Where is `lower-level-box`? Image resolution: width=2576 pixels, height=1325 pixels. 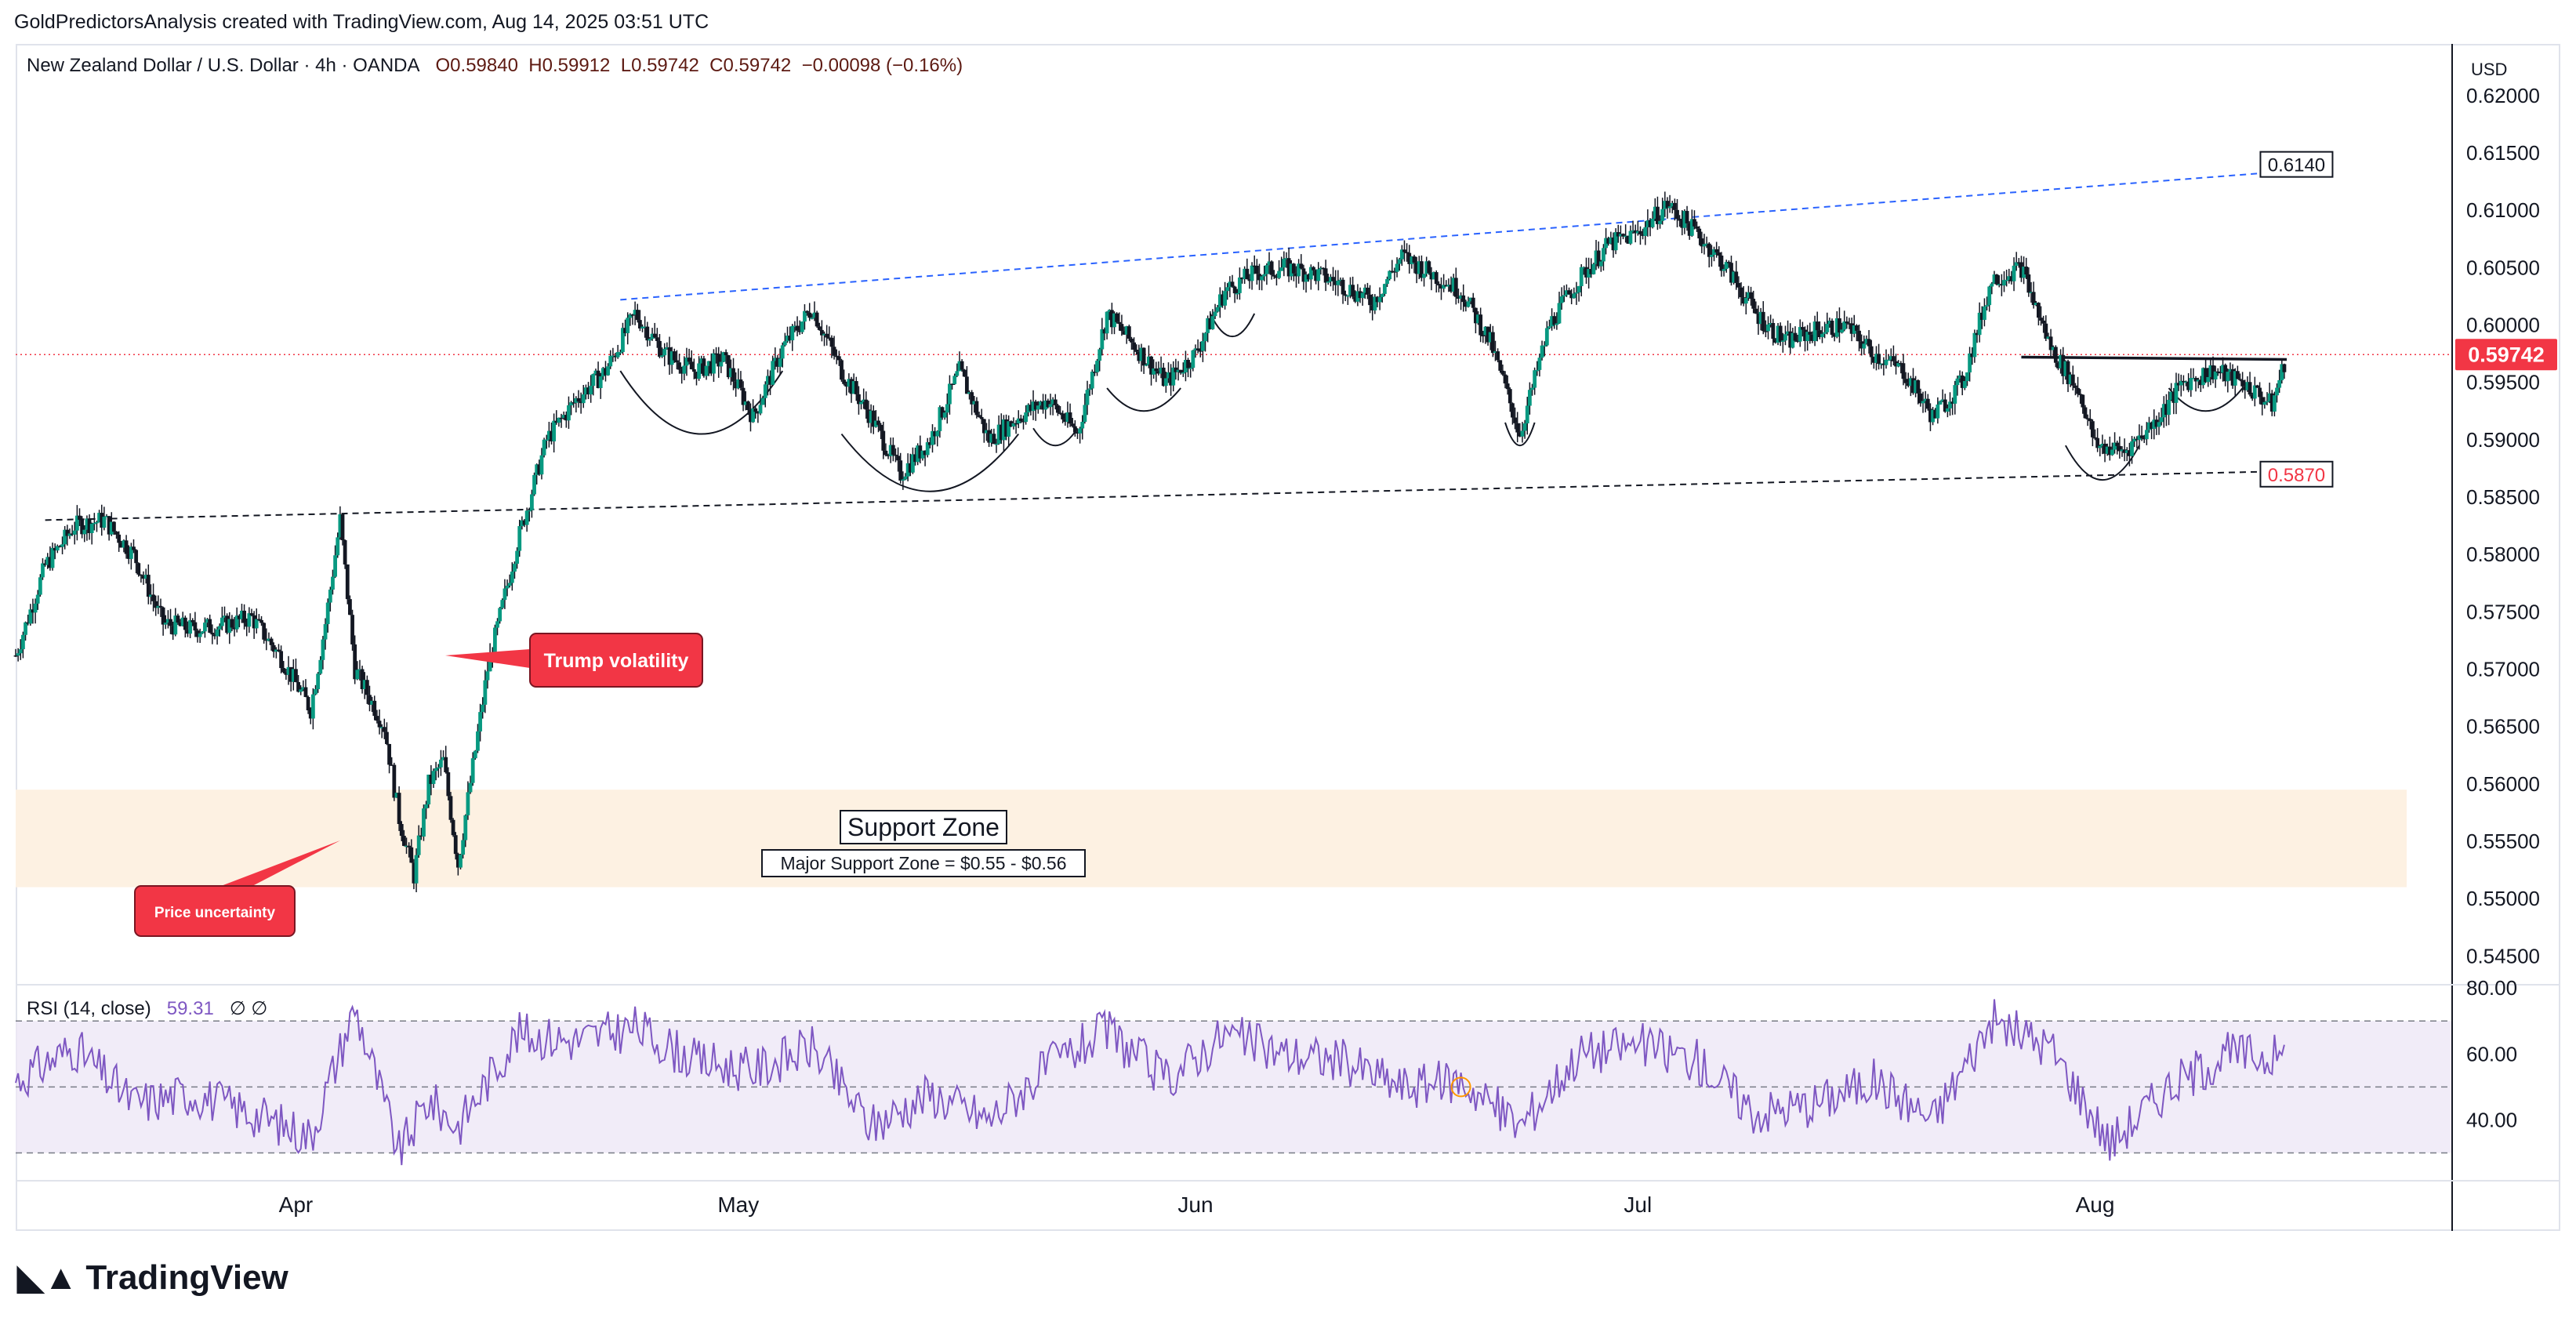 lower-level-box is located at coordinates (2297, 474).